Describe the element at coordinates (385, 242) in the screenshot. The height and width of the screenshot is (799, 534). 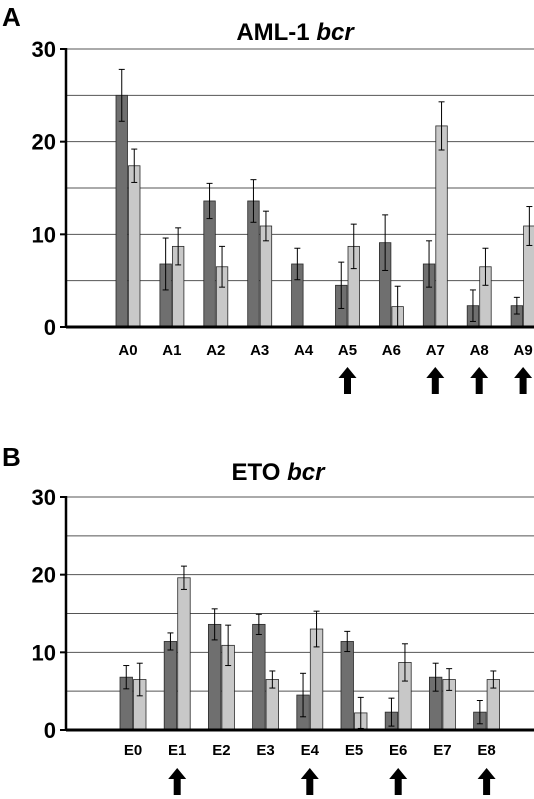
I see `error-bar-a-a6-series1` at that location.